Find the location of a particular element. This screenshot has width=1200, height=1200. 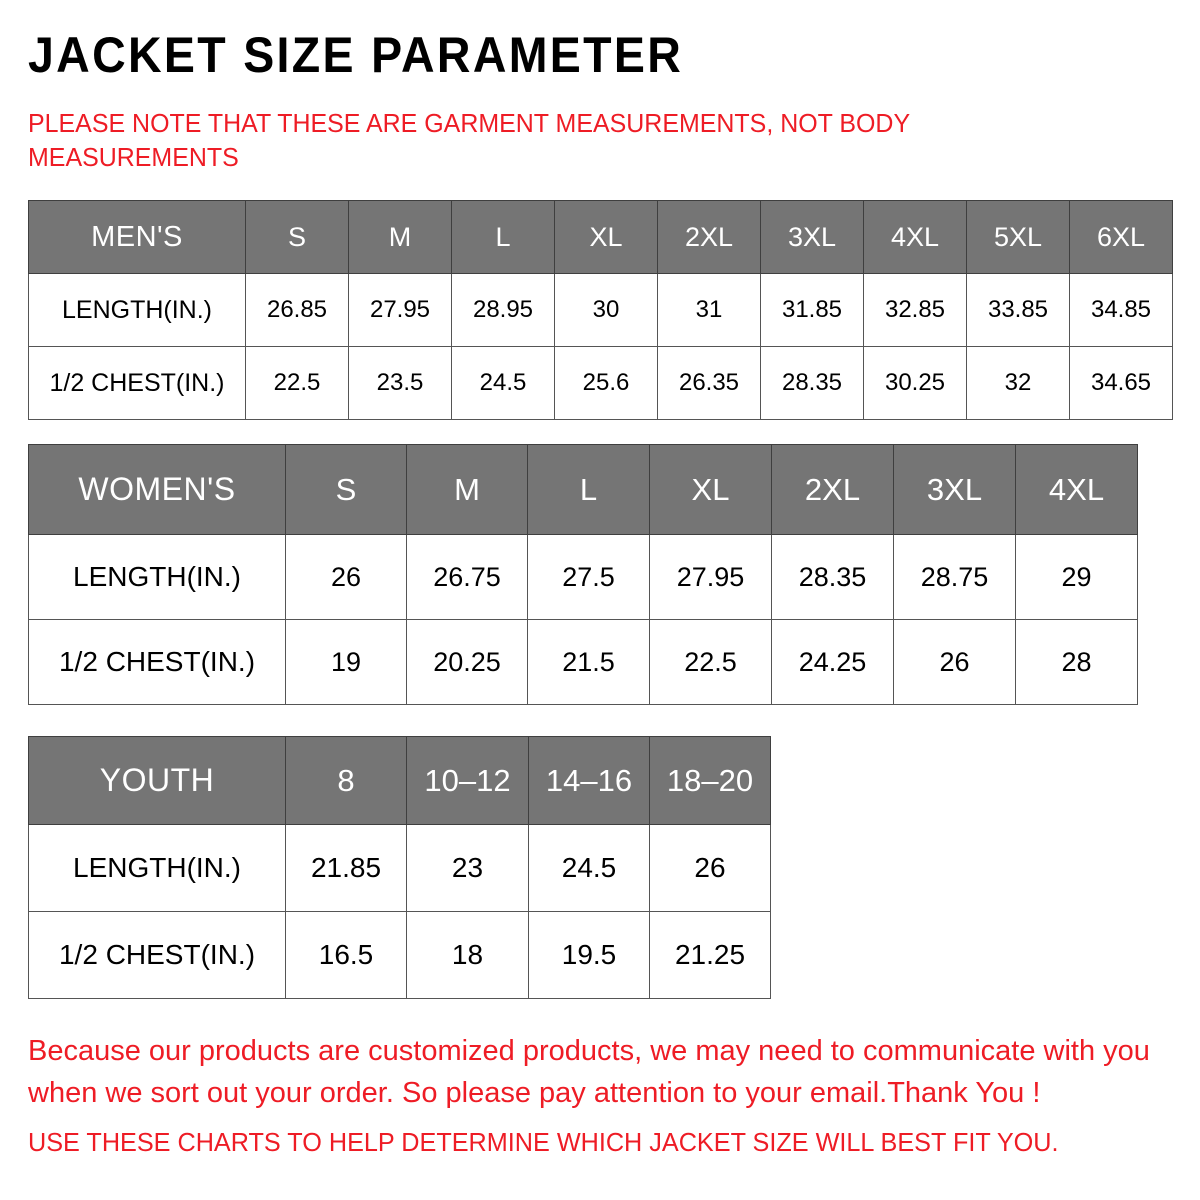

mens-length-value-0: 26.85 is located at coordinates (297, 310).